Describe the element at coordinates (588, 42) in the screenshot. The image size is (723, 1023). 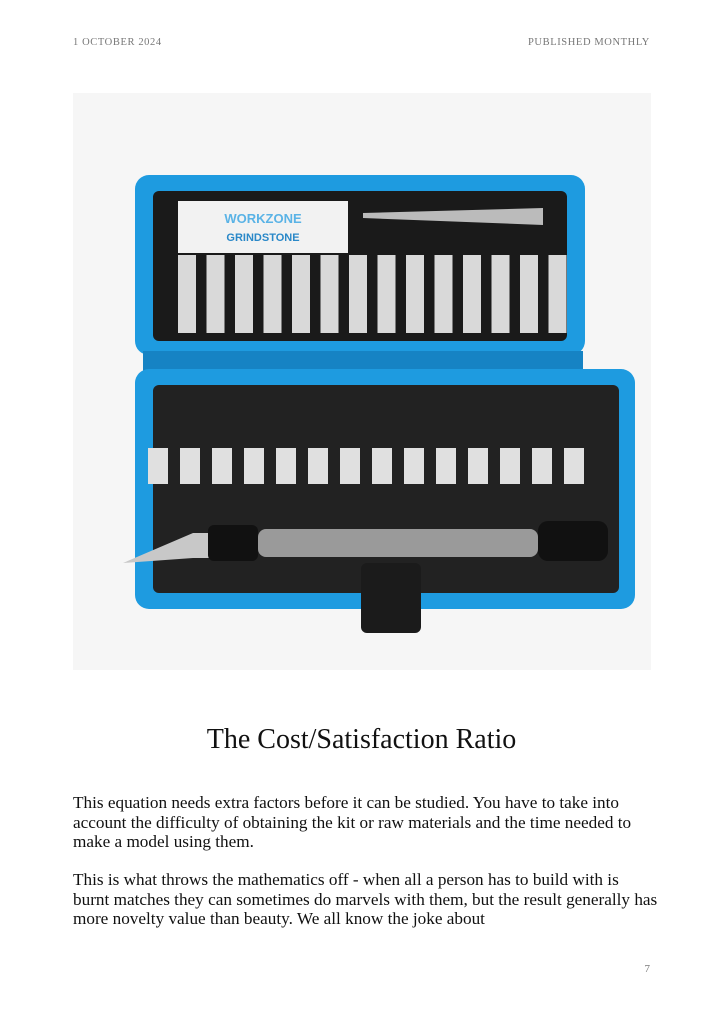
I see `publication-frequency: PUBLISHED MONTHLY` at that location.